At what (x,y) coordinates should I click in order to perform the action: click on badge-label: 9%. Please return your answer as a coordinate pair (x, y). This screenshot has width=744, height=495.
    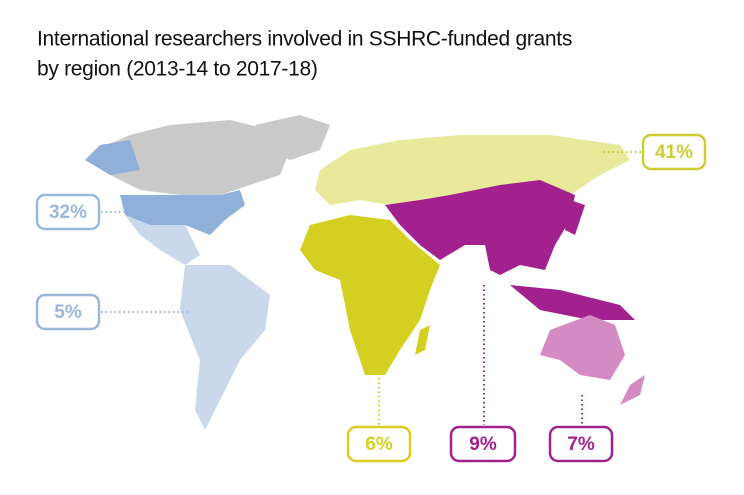
    Looking at the image, I should click on (483, 444).